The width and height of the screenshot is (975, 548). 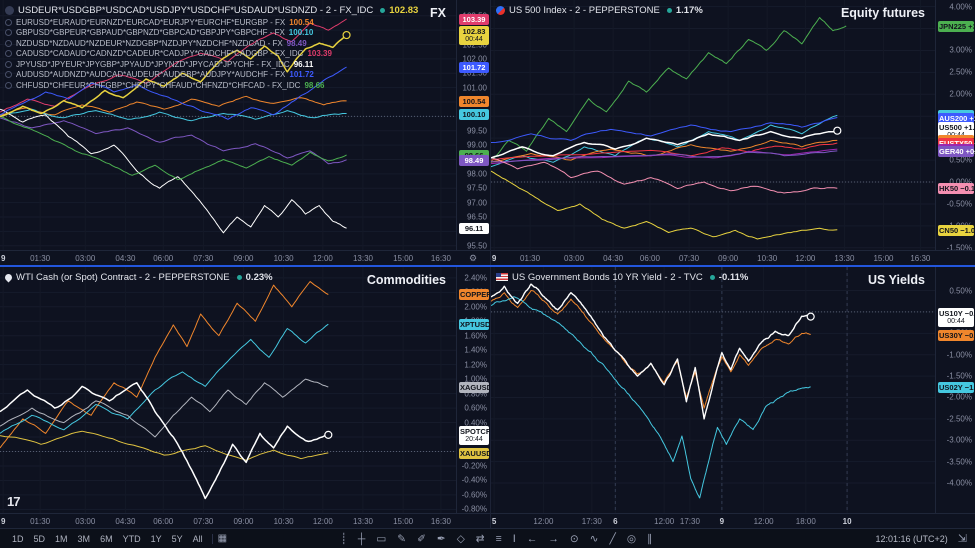 I want to click on legend-value: 1.17%, so click(x=689, y=10).